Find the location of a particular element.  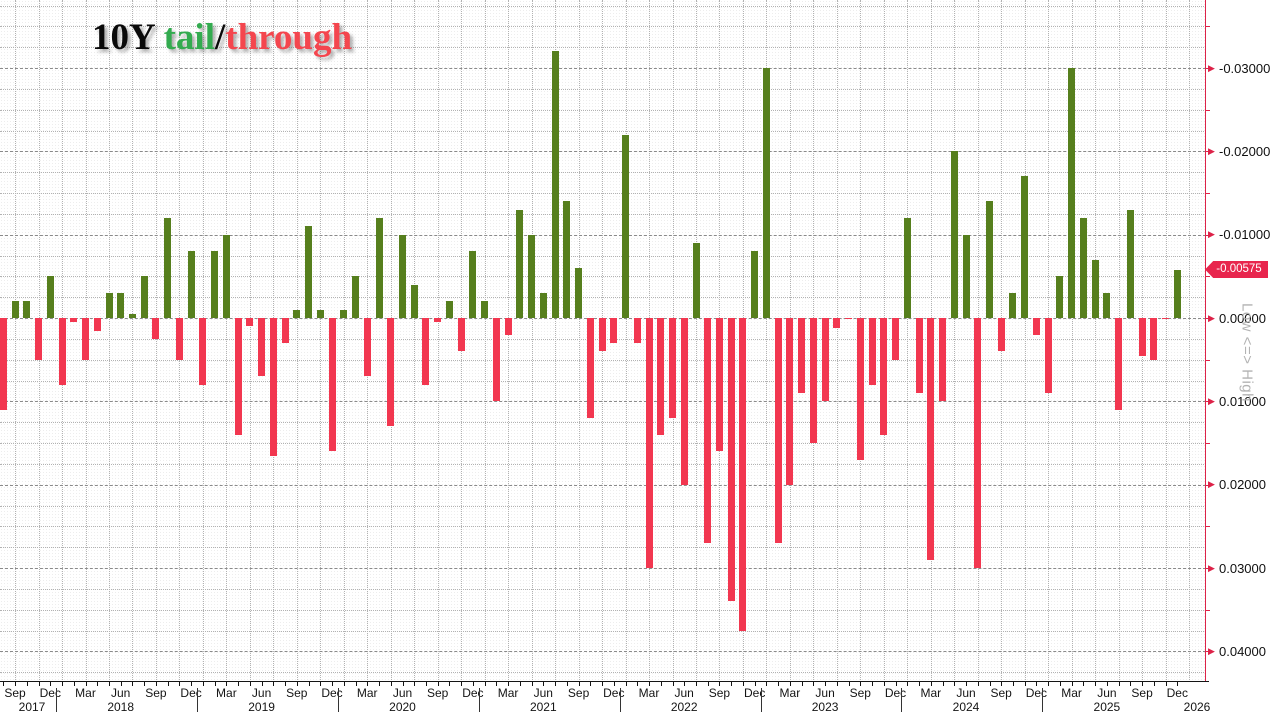

year-label: 2020 is located at coordinates (402, 707).